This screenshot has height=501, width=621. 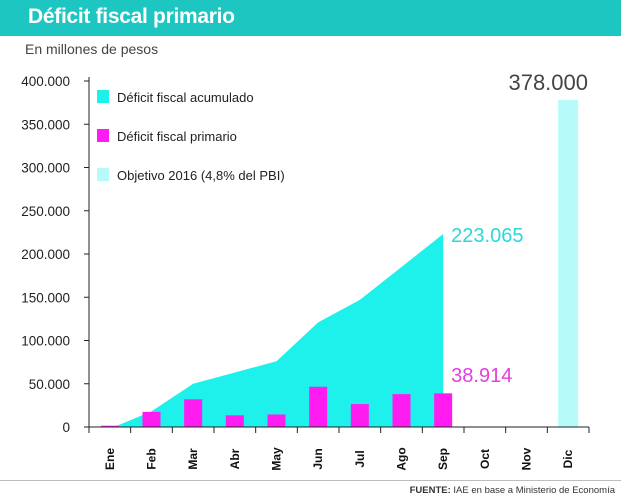 What do you see at coordinates (318, 458) in the screenshot?
I see `x-tick-label-jun: Jun` at bounding box center [318, 458].